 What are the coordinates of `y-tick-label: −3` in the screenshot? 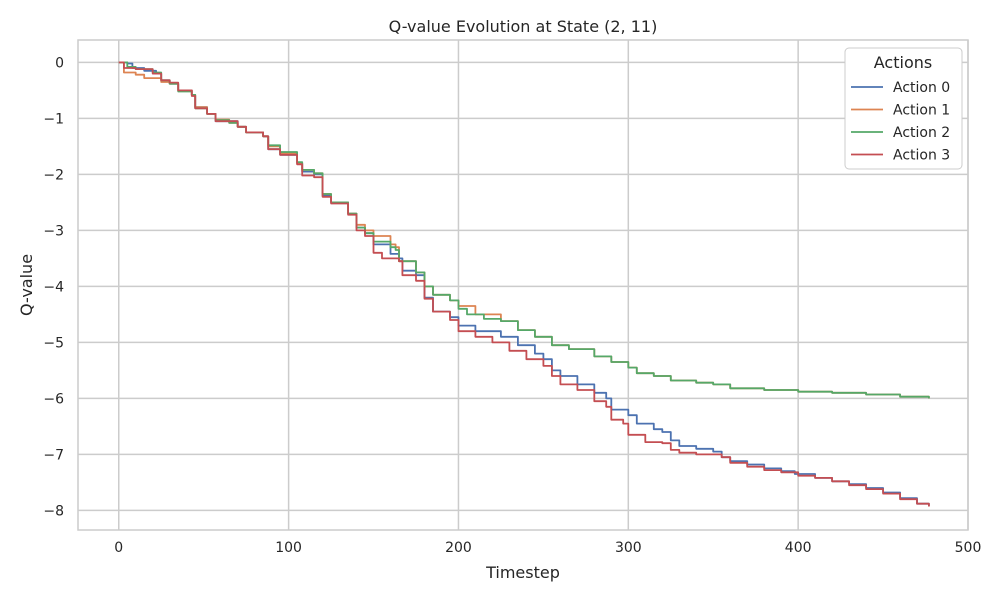 It's located at (53, 231).